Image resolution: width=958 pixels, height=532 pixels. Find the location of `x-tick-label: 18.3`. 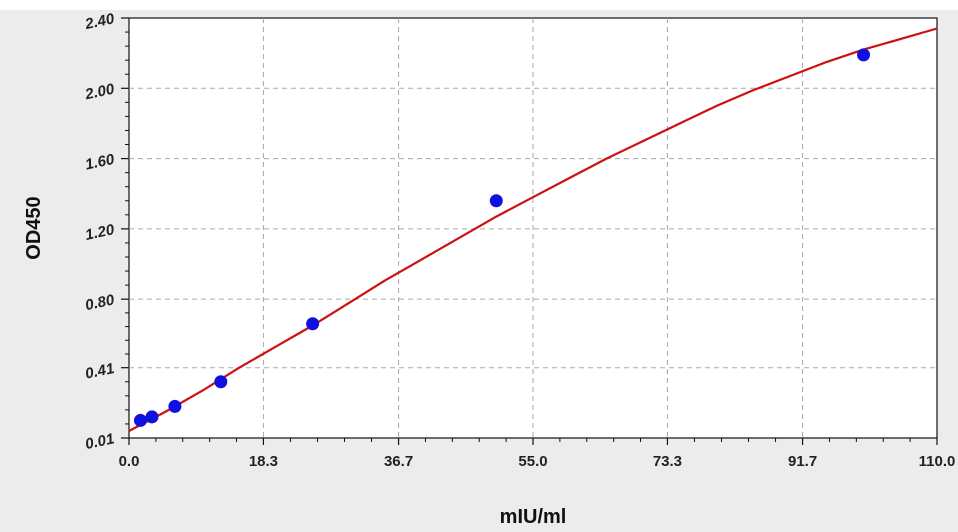

x-tick-label: 18.3 is located at coordinates (263, 461).